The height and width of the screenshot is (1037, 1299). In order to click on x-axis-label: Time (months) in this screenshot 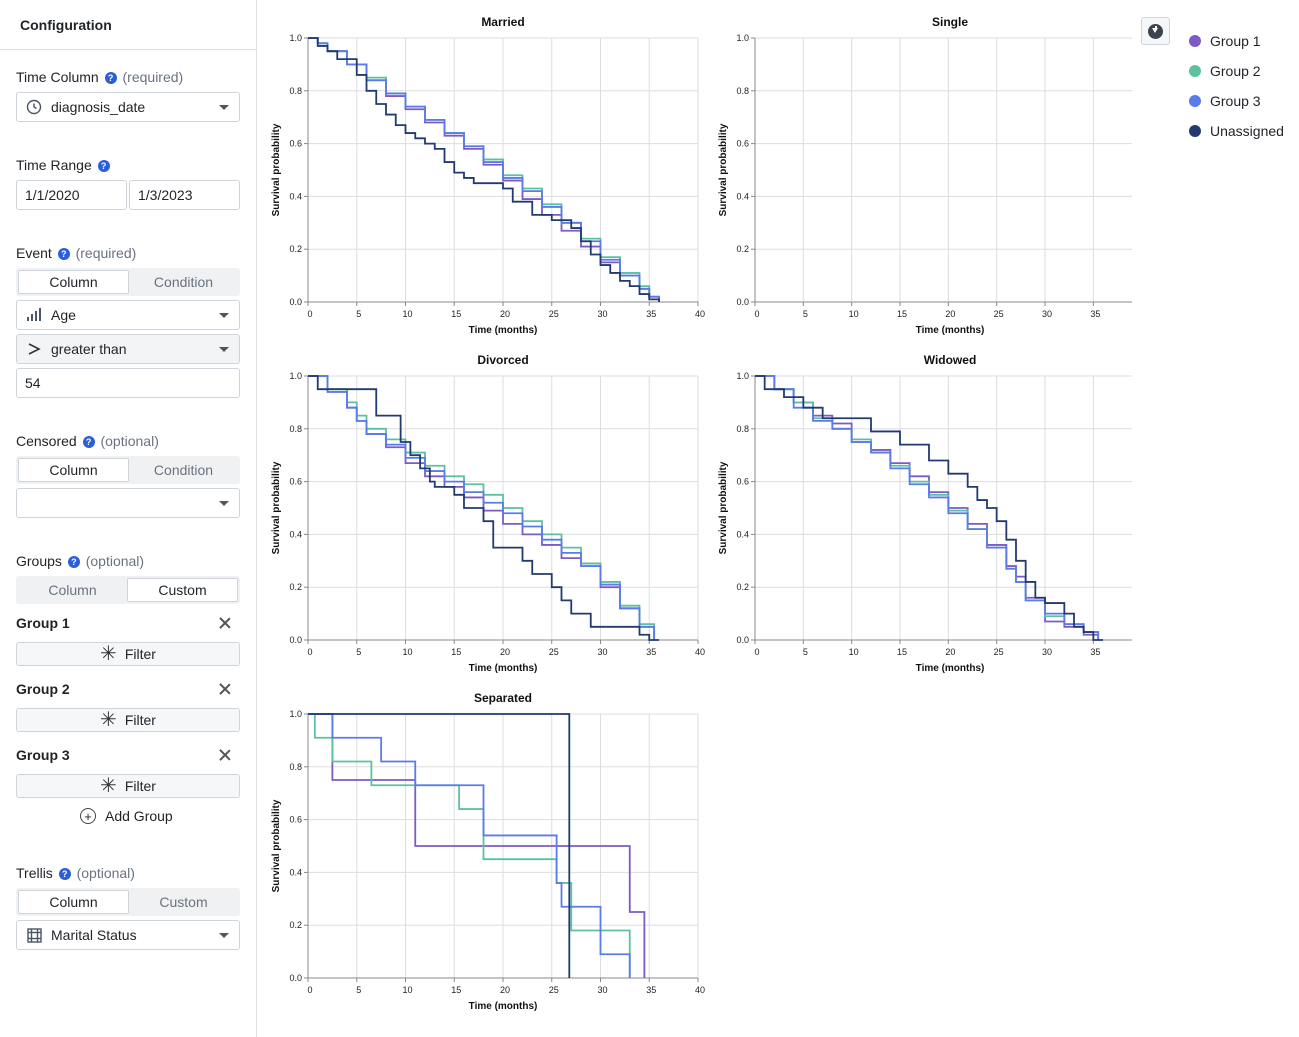, I will do `click(503, 1006)`.